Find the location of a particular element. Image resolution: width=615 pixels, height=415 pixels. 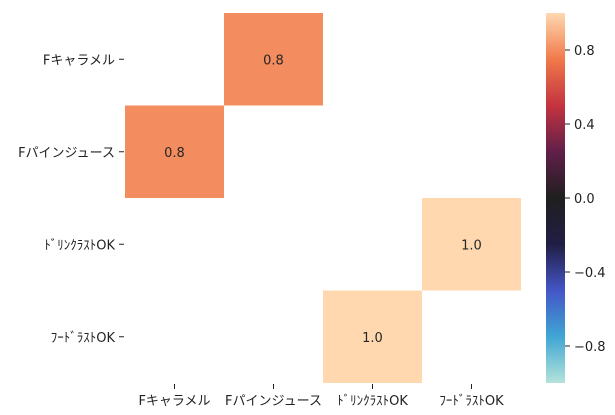

x-tick-label: Fキャラメル is located at coordinates (174, 401).